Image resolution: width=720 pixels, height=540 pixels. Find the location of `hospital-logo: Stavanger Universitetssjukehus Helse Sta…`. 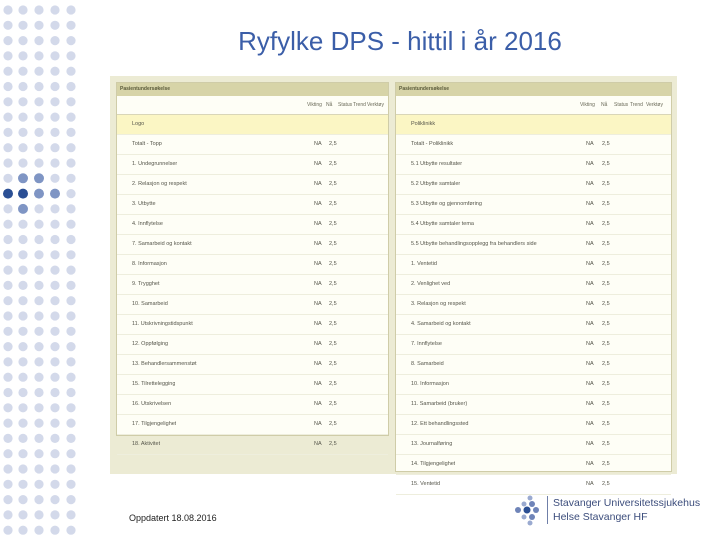

hospital-logo: Stavanger Universitetssjukehus Helse Sta… is located at coordinates (610, 510).